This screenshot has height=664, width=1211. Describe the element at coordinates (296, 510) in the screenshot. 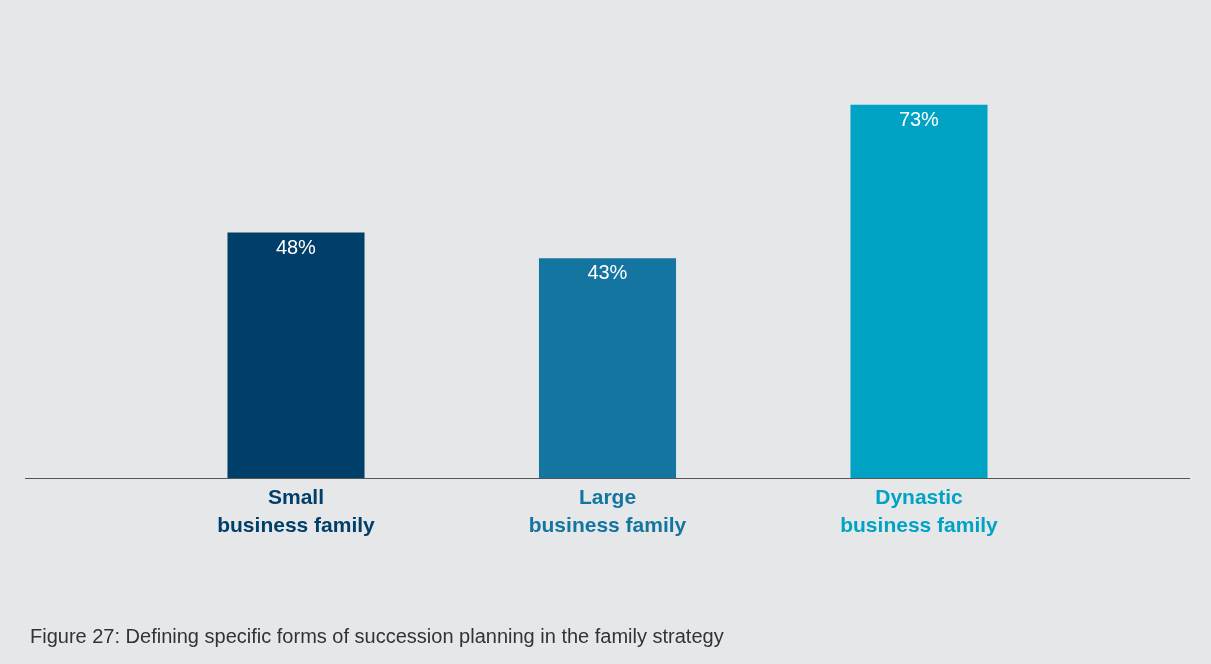

I see `x-tick-label: Small business family` at that location.